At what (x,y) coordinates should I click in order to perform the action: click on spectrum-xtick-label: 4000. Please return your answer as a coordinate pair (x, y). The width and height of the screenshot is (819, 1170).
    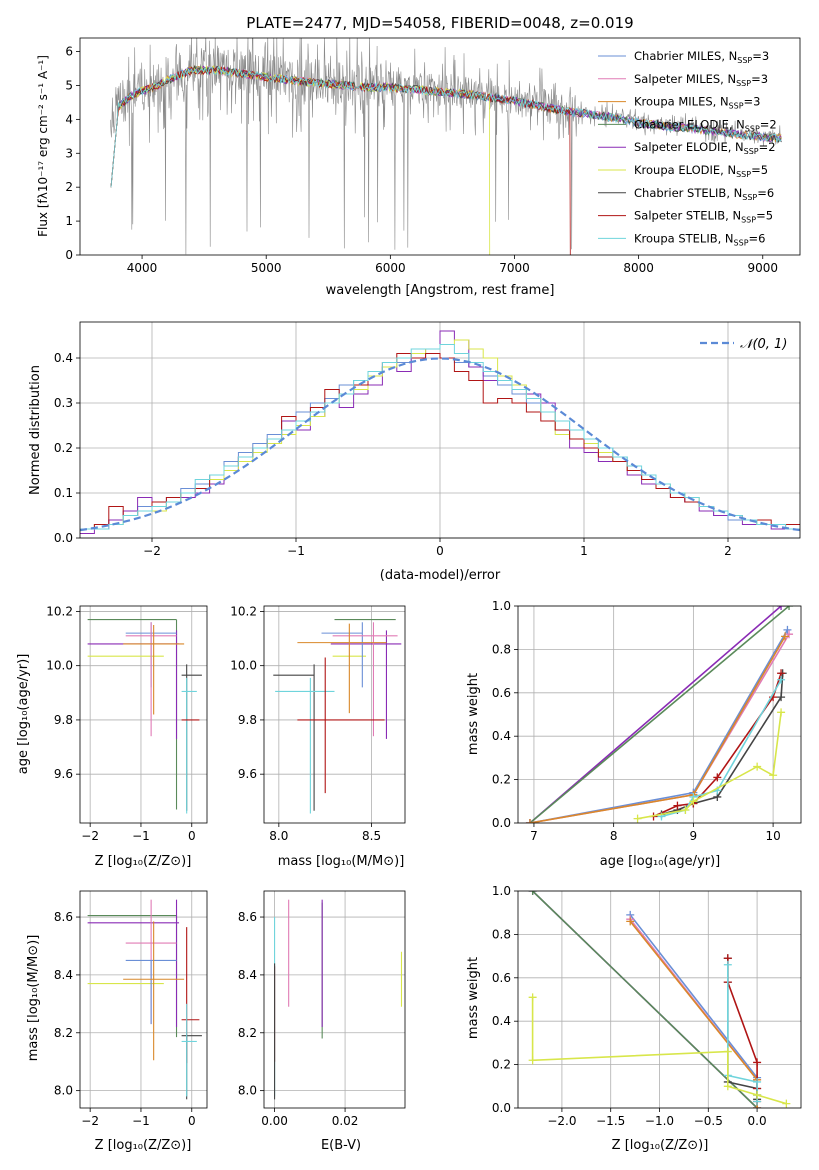
    Looking at the image, I should click on (142, 268).